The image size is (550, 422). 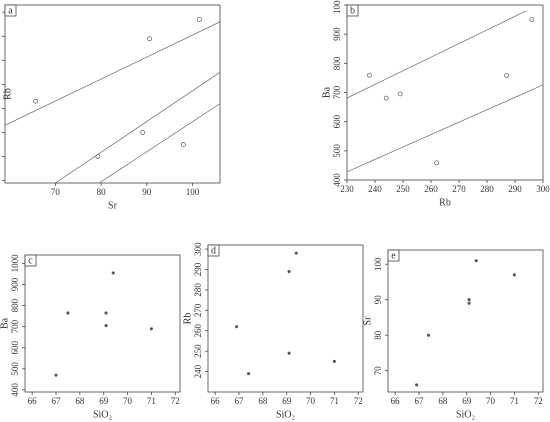 What do you see at coordinates (198, 371) in the screenshot?
I see `y-tick-label: 240` at bounding box center [198, 371].